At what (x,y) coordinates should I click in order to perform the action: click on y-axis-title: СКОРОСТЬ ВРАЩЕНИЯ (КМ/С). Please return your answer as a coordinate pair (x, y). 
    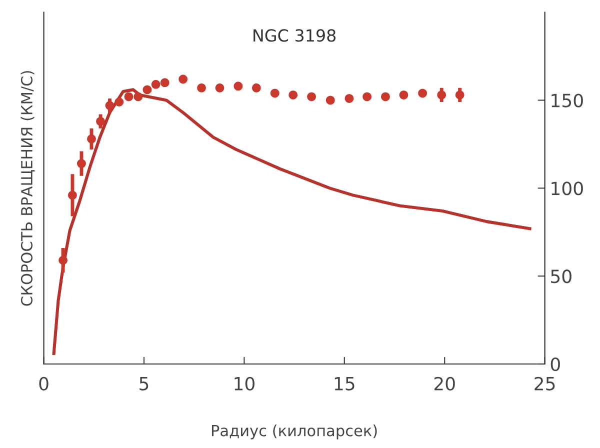
    Looking at the image, I should click on (27, 188).